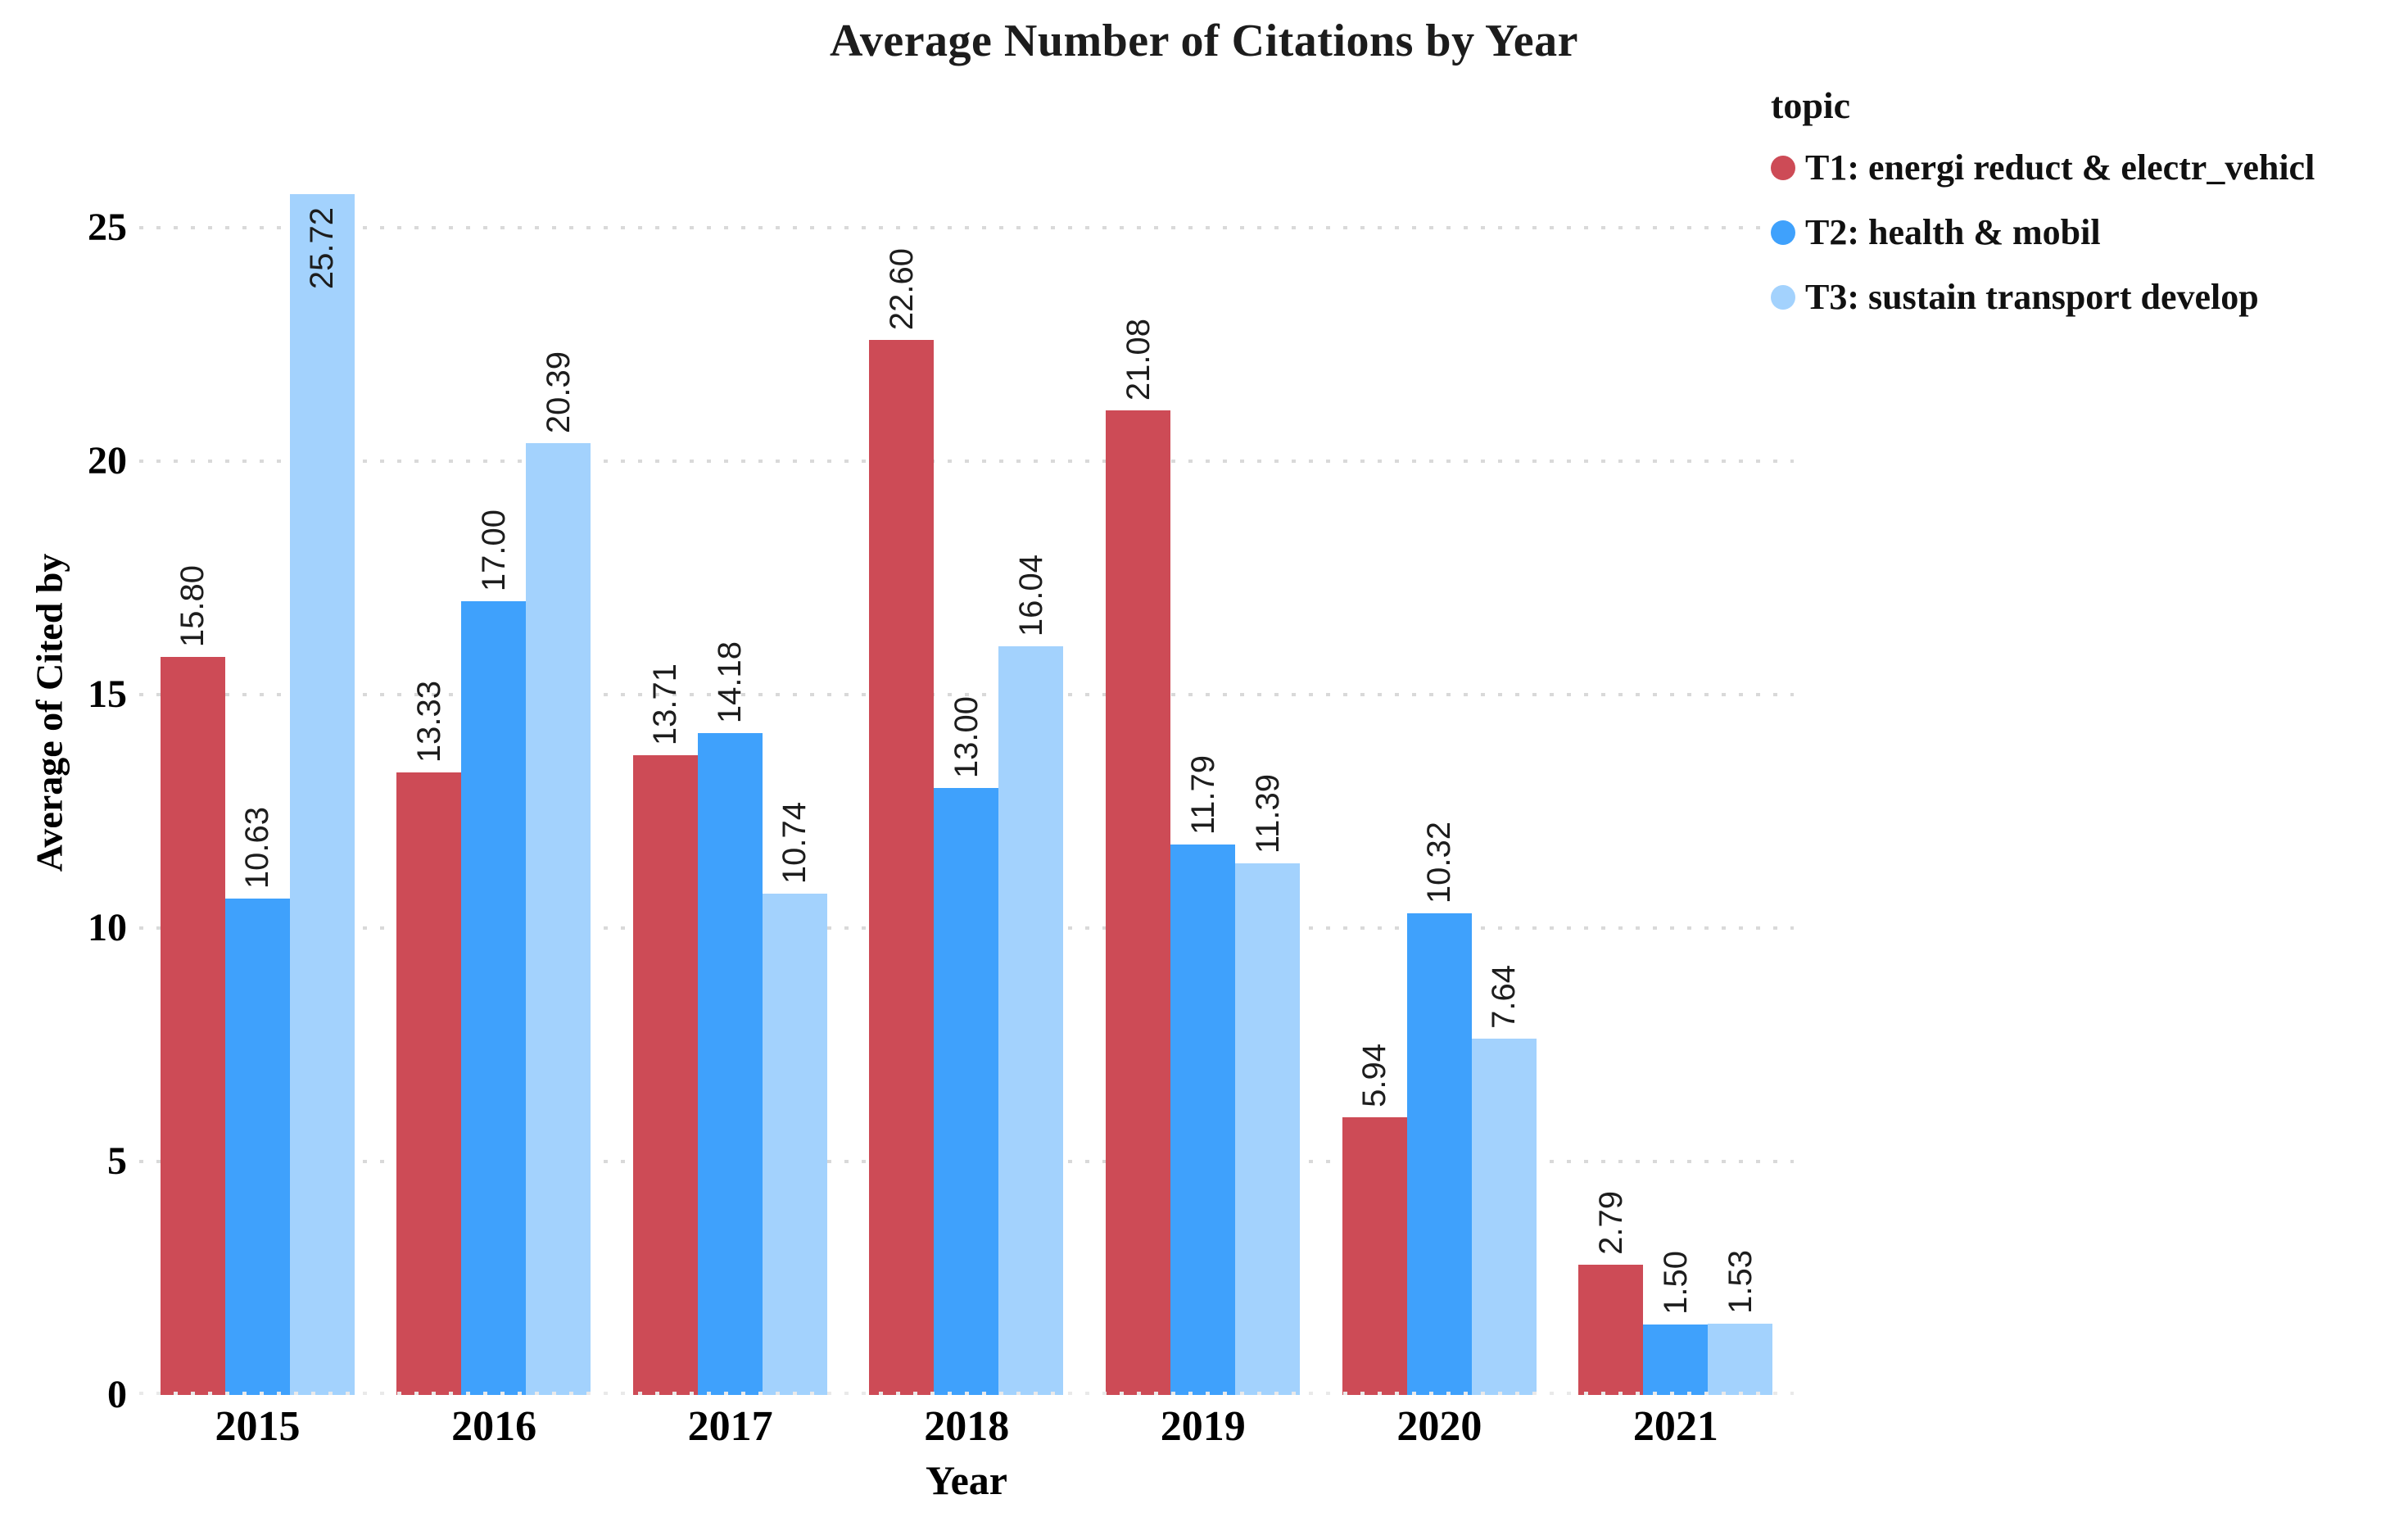  What do you see at coordinates (322, 248) in the screenshot?
I see `bar-value-label: 25.72` at bounding box center [322, 248].